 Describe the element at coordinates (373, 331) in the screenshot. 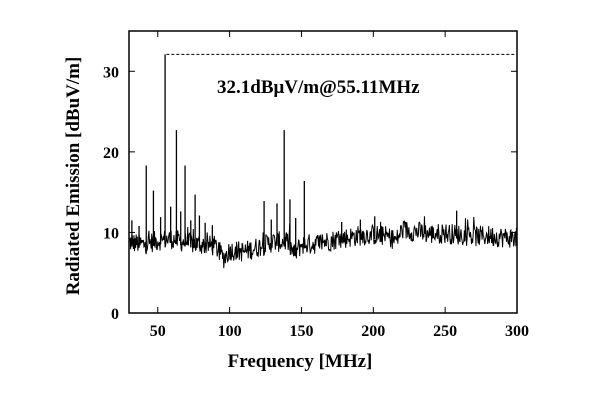

I see `x-tick-label: 200` at that location.